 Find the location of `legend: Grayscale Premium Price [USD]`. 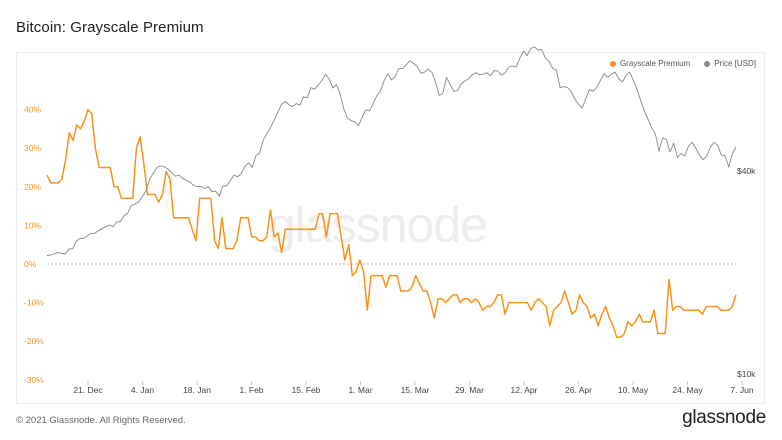

legend: Grayscale Premium Price [USD] is located at coordinates (682, 63).